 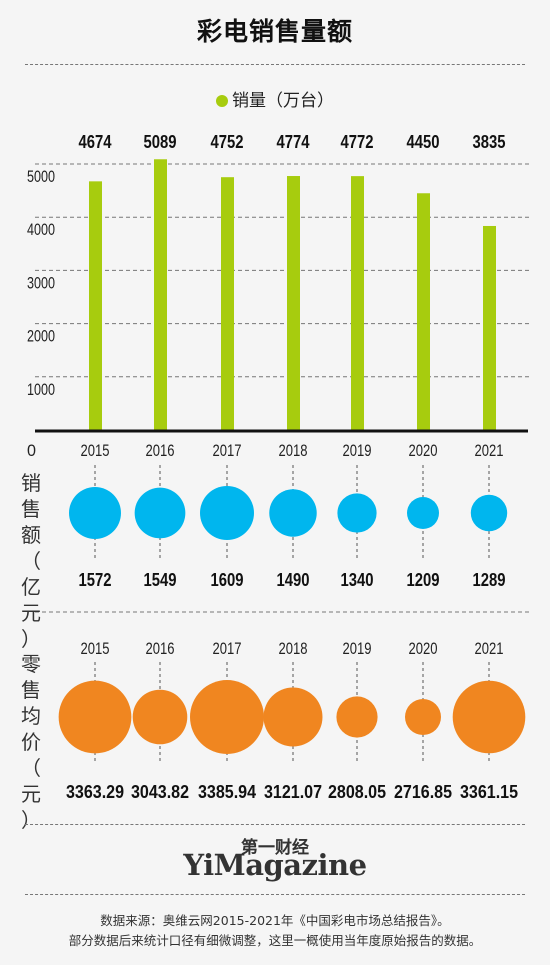 I want to click on sales-value-label: 1572, so click(x=95, y=580).